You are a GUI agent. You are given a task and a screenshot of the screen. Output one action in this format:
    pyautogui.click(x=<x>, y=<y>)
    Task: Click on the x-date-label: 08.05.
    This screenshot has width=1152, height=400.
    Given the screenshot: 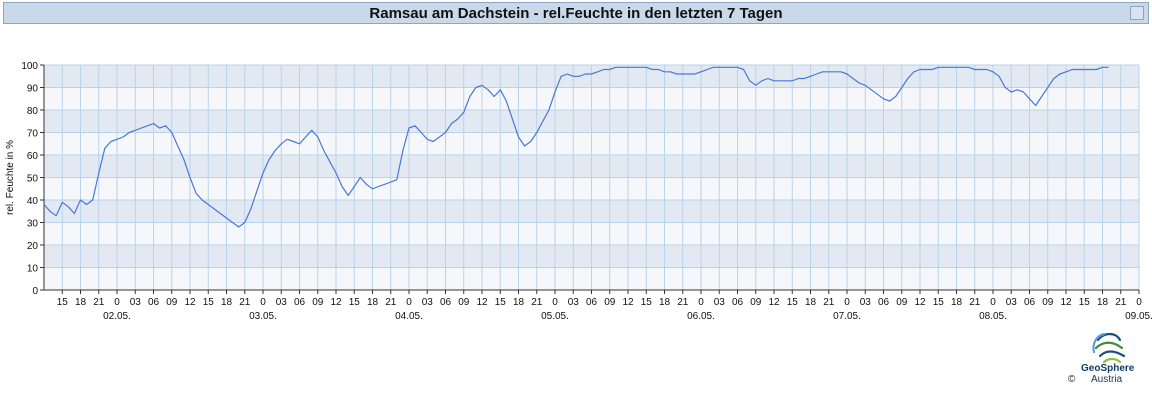 What is the action you would take?
    pyautogui.click(x=993, y=316)
    